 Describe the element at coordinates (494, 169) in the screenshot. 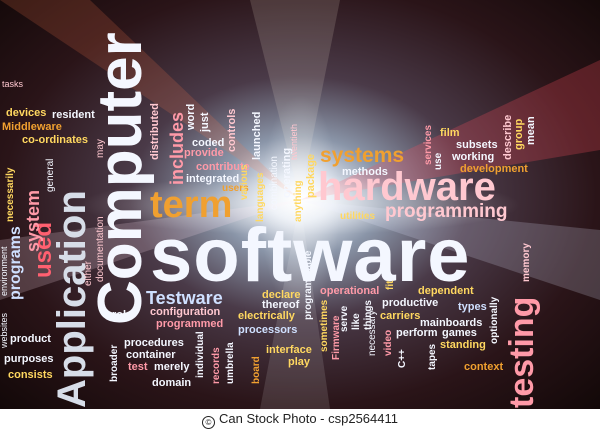

I see `word-development: development` at that location.